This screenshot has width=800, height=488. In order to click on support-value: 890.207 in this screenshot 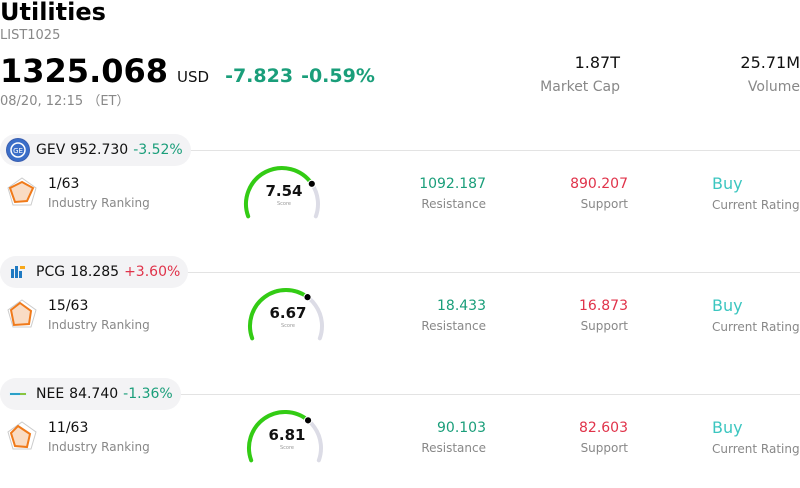, I will do `click(599, 184)`.